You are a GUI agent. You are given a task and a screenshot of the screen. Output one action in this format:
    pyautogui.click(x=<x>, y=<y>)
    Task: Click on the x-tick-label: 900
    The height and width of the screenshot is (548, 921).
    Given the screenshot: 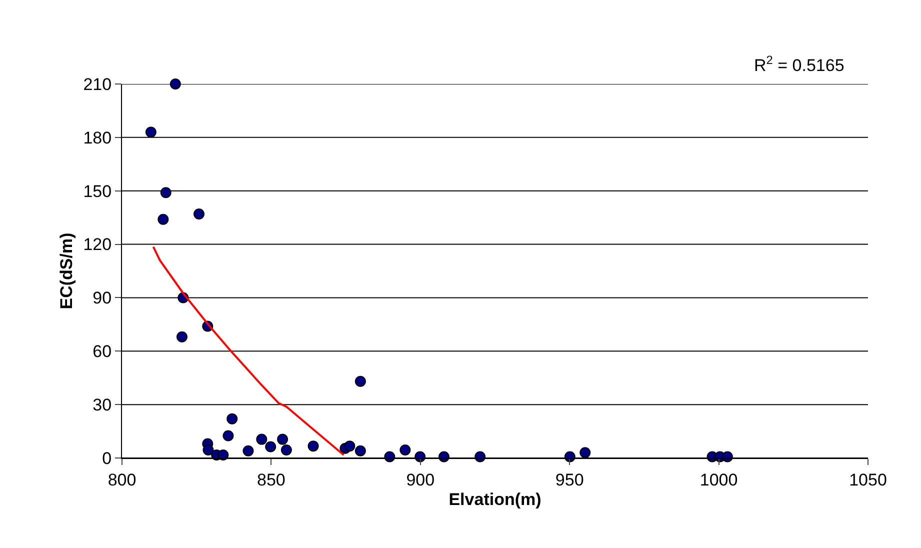 What is the action you would take?
    pyautogui.click(x=420, y=480)
    